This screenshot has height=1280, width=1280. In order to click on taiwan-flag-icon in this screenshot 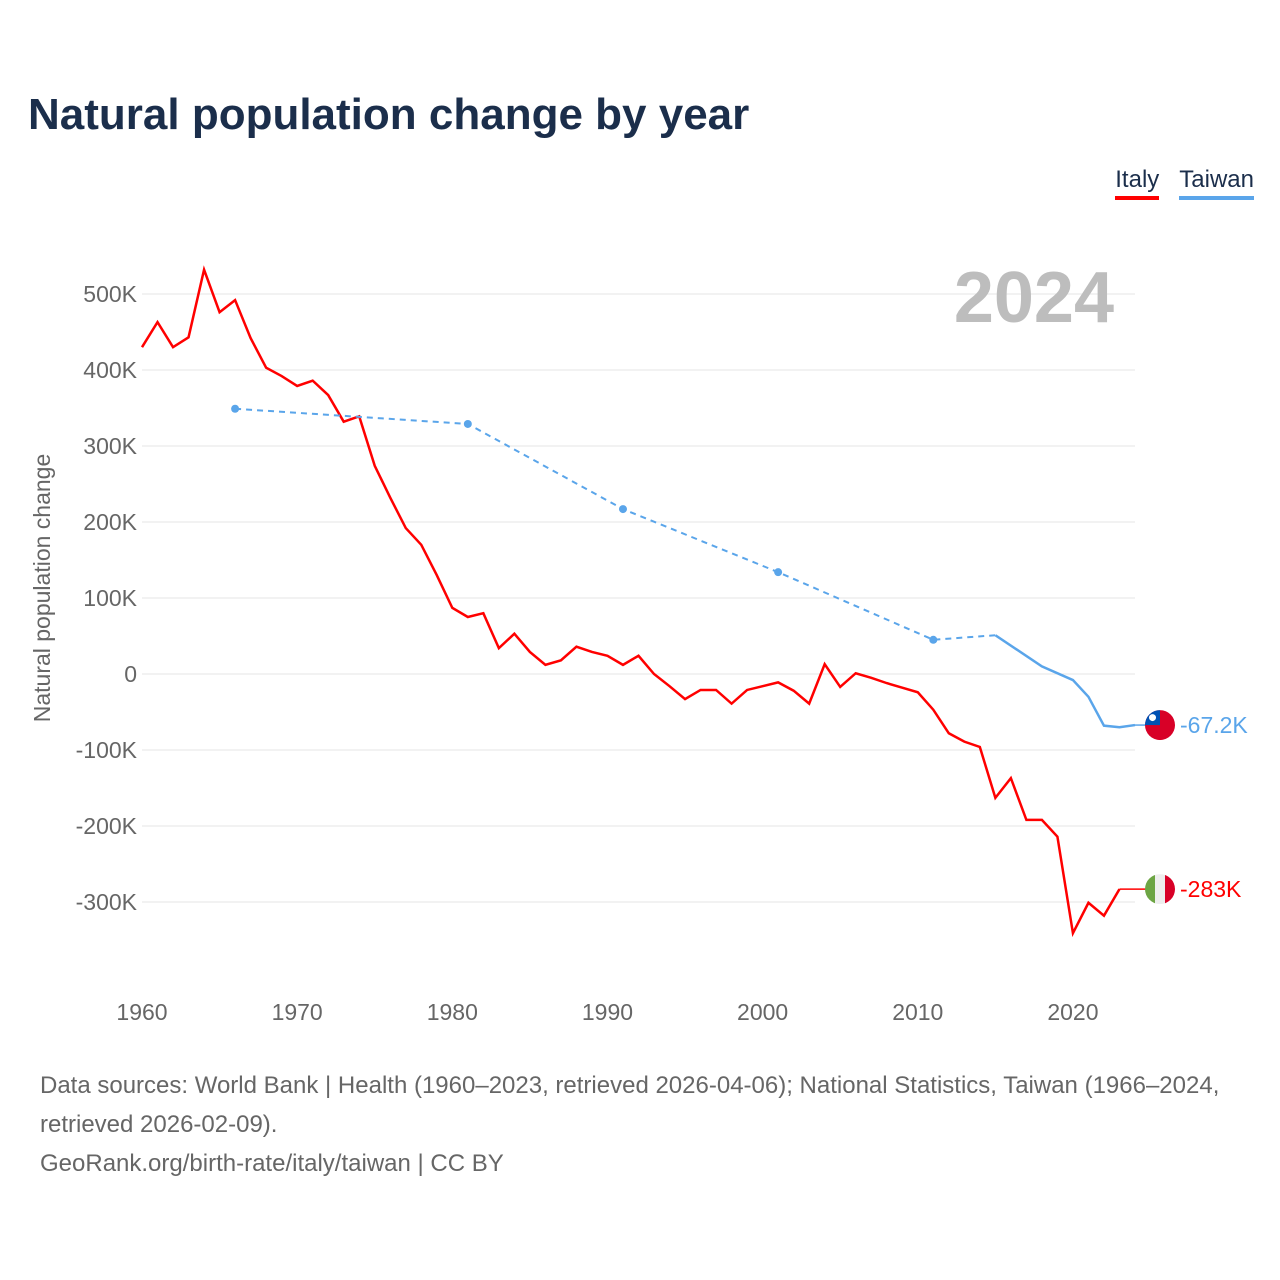, I will do `click(1160, 725)`.